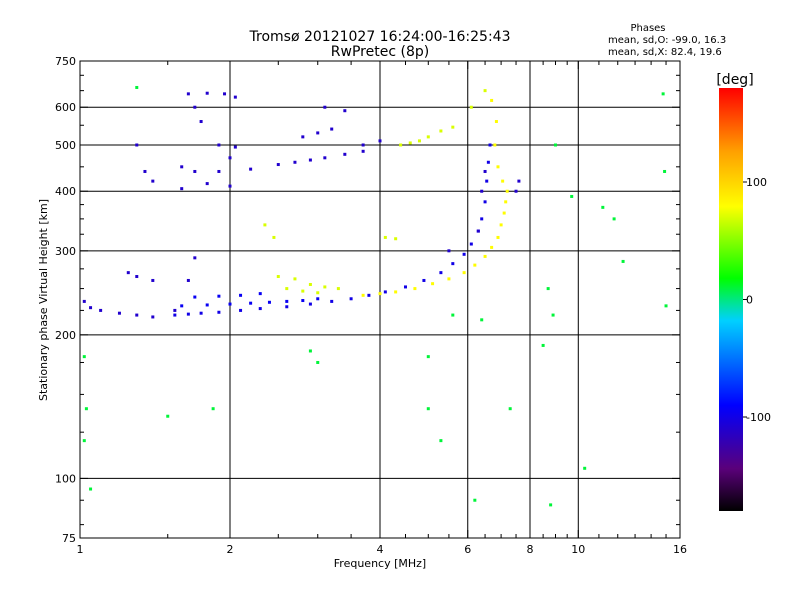  I want to click on x-tick-label: 6, so click(467, 549).